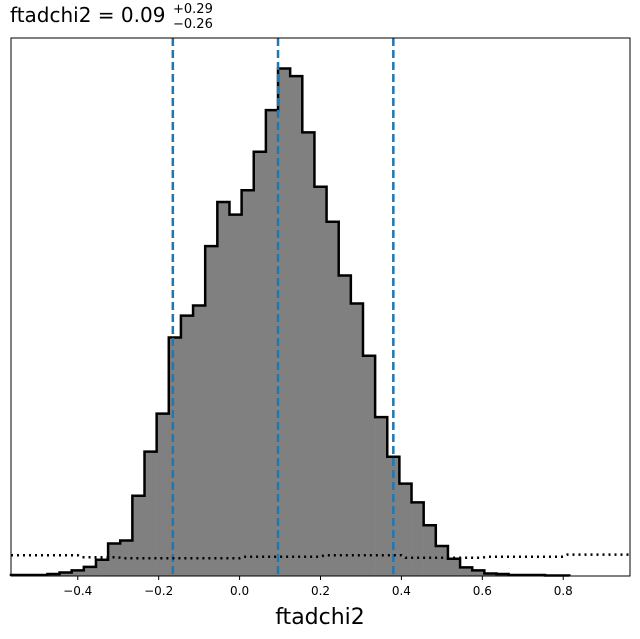  What do you see at coordinates (158, 591) in the screenshot?
I see `x-tick-label: −0.2` at bounding box center [158, 591].